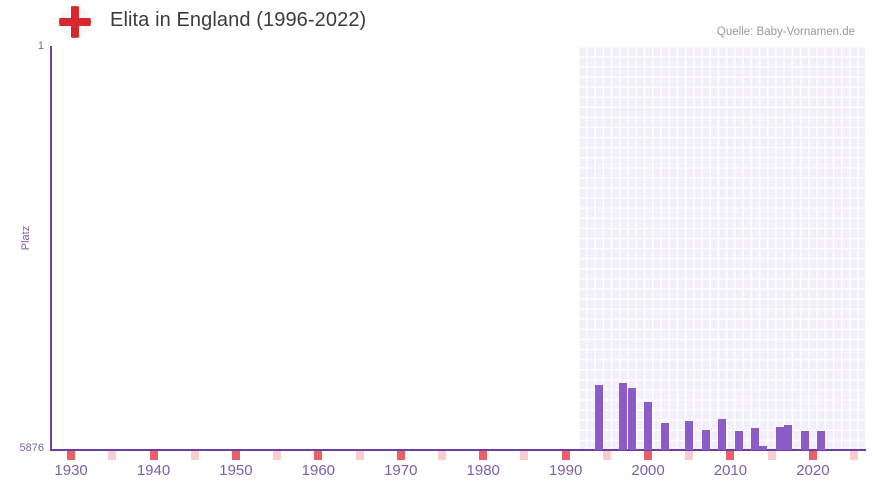 This screenshot has height=492, width=873. Describe the element at coordinates (26, 238) in the screenshot. I see `y-axis-title: Platz` at that location.